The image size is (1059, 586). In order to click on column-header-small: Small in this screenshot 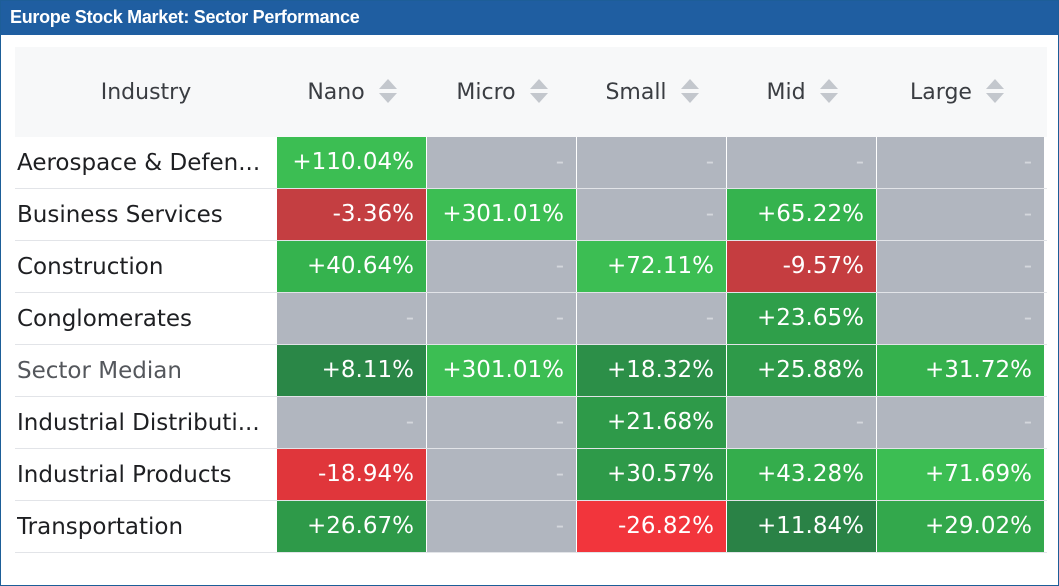, I will do `click(652, 92)`.